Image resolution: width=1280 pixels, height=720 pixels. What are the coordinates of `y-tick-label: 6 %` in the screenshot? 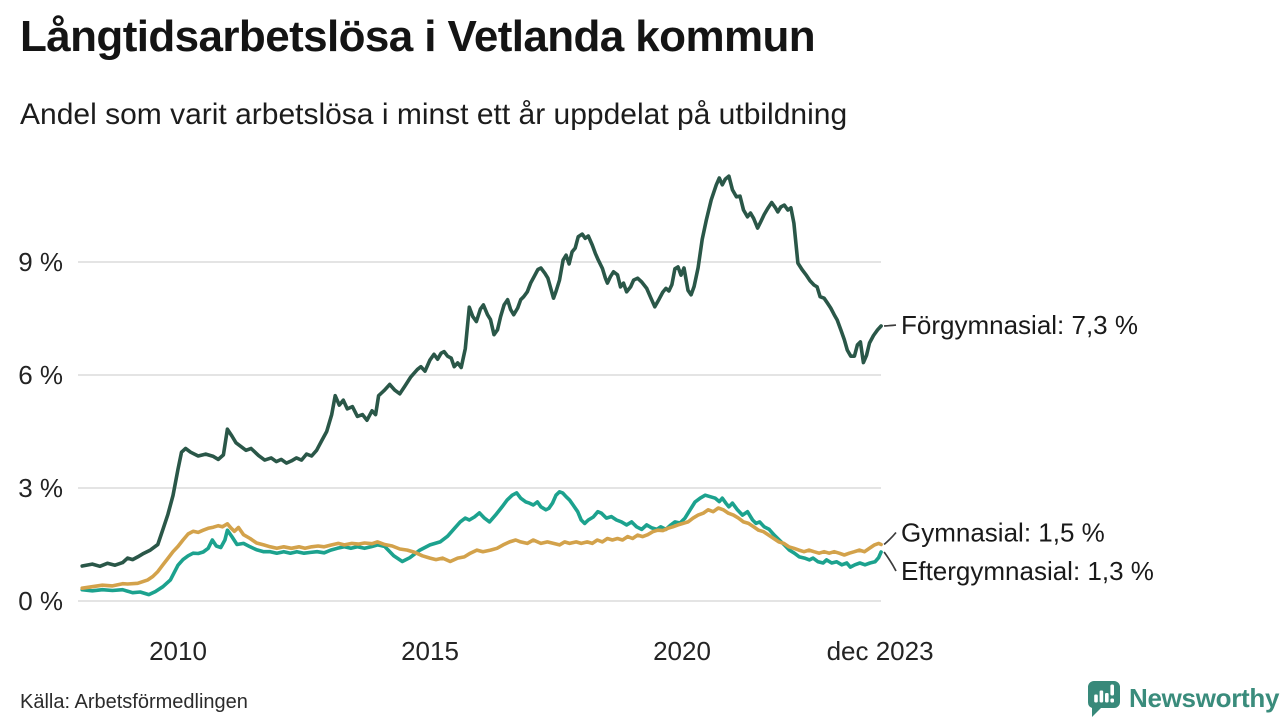 It's located at (40, 375).